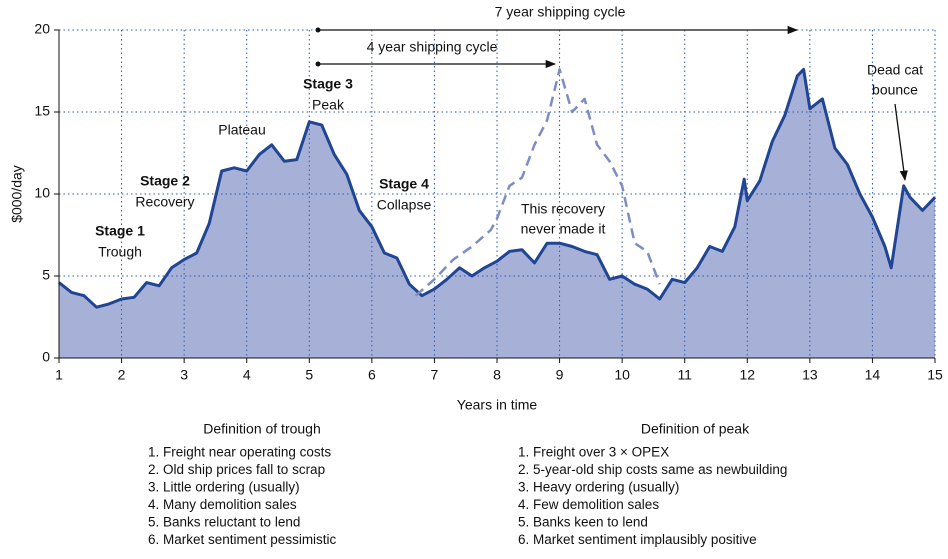  I want to click on definition-title: Definition of trough, so click(262, 429).